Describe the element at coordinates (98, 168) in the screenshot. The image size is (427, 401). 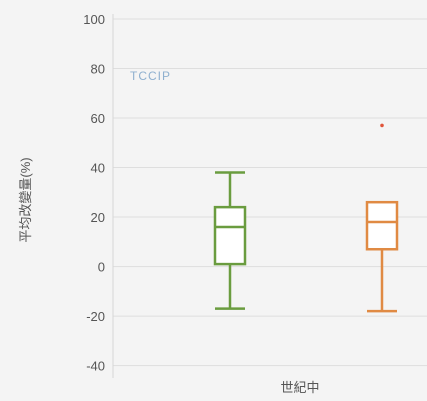
I see `y-tick-label: 40` at that location.